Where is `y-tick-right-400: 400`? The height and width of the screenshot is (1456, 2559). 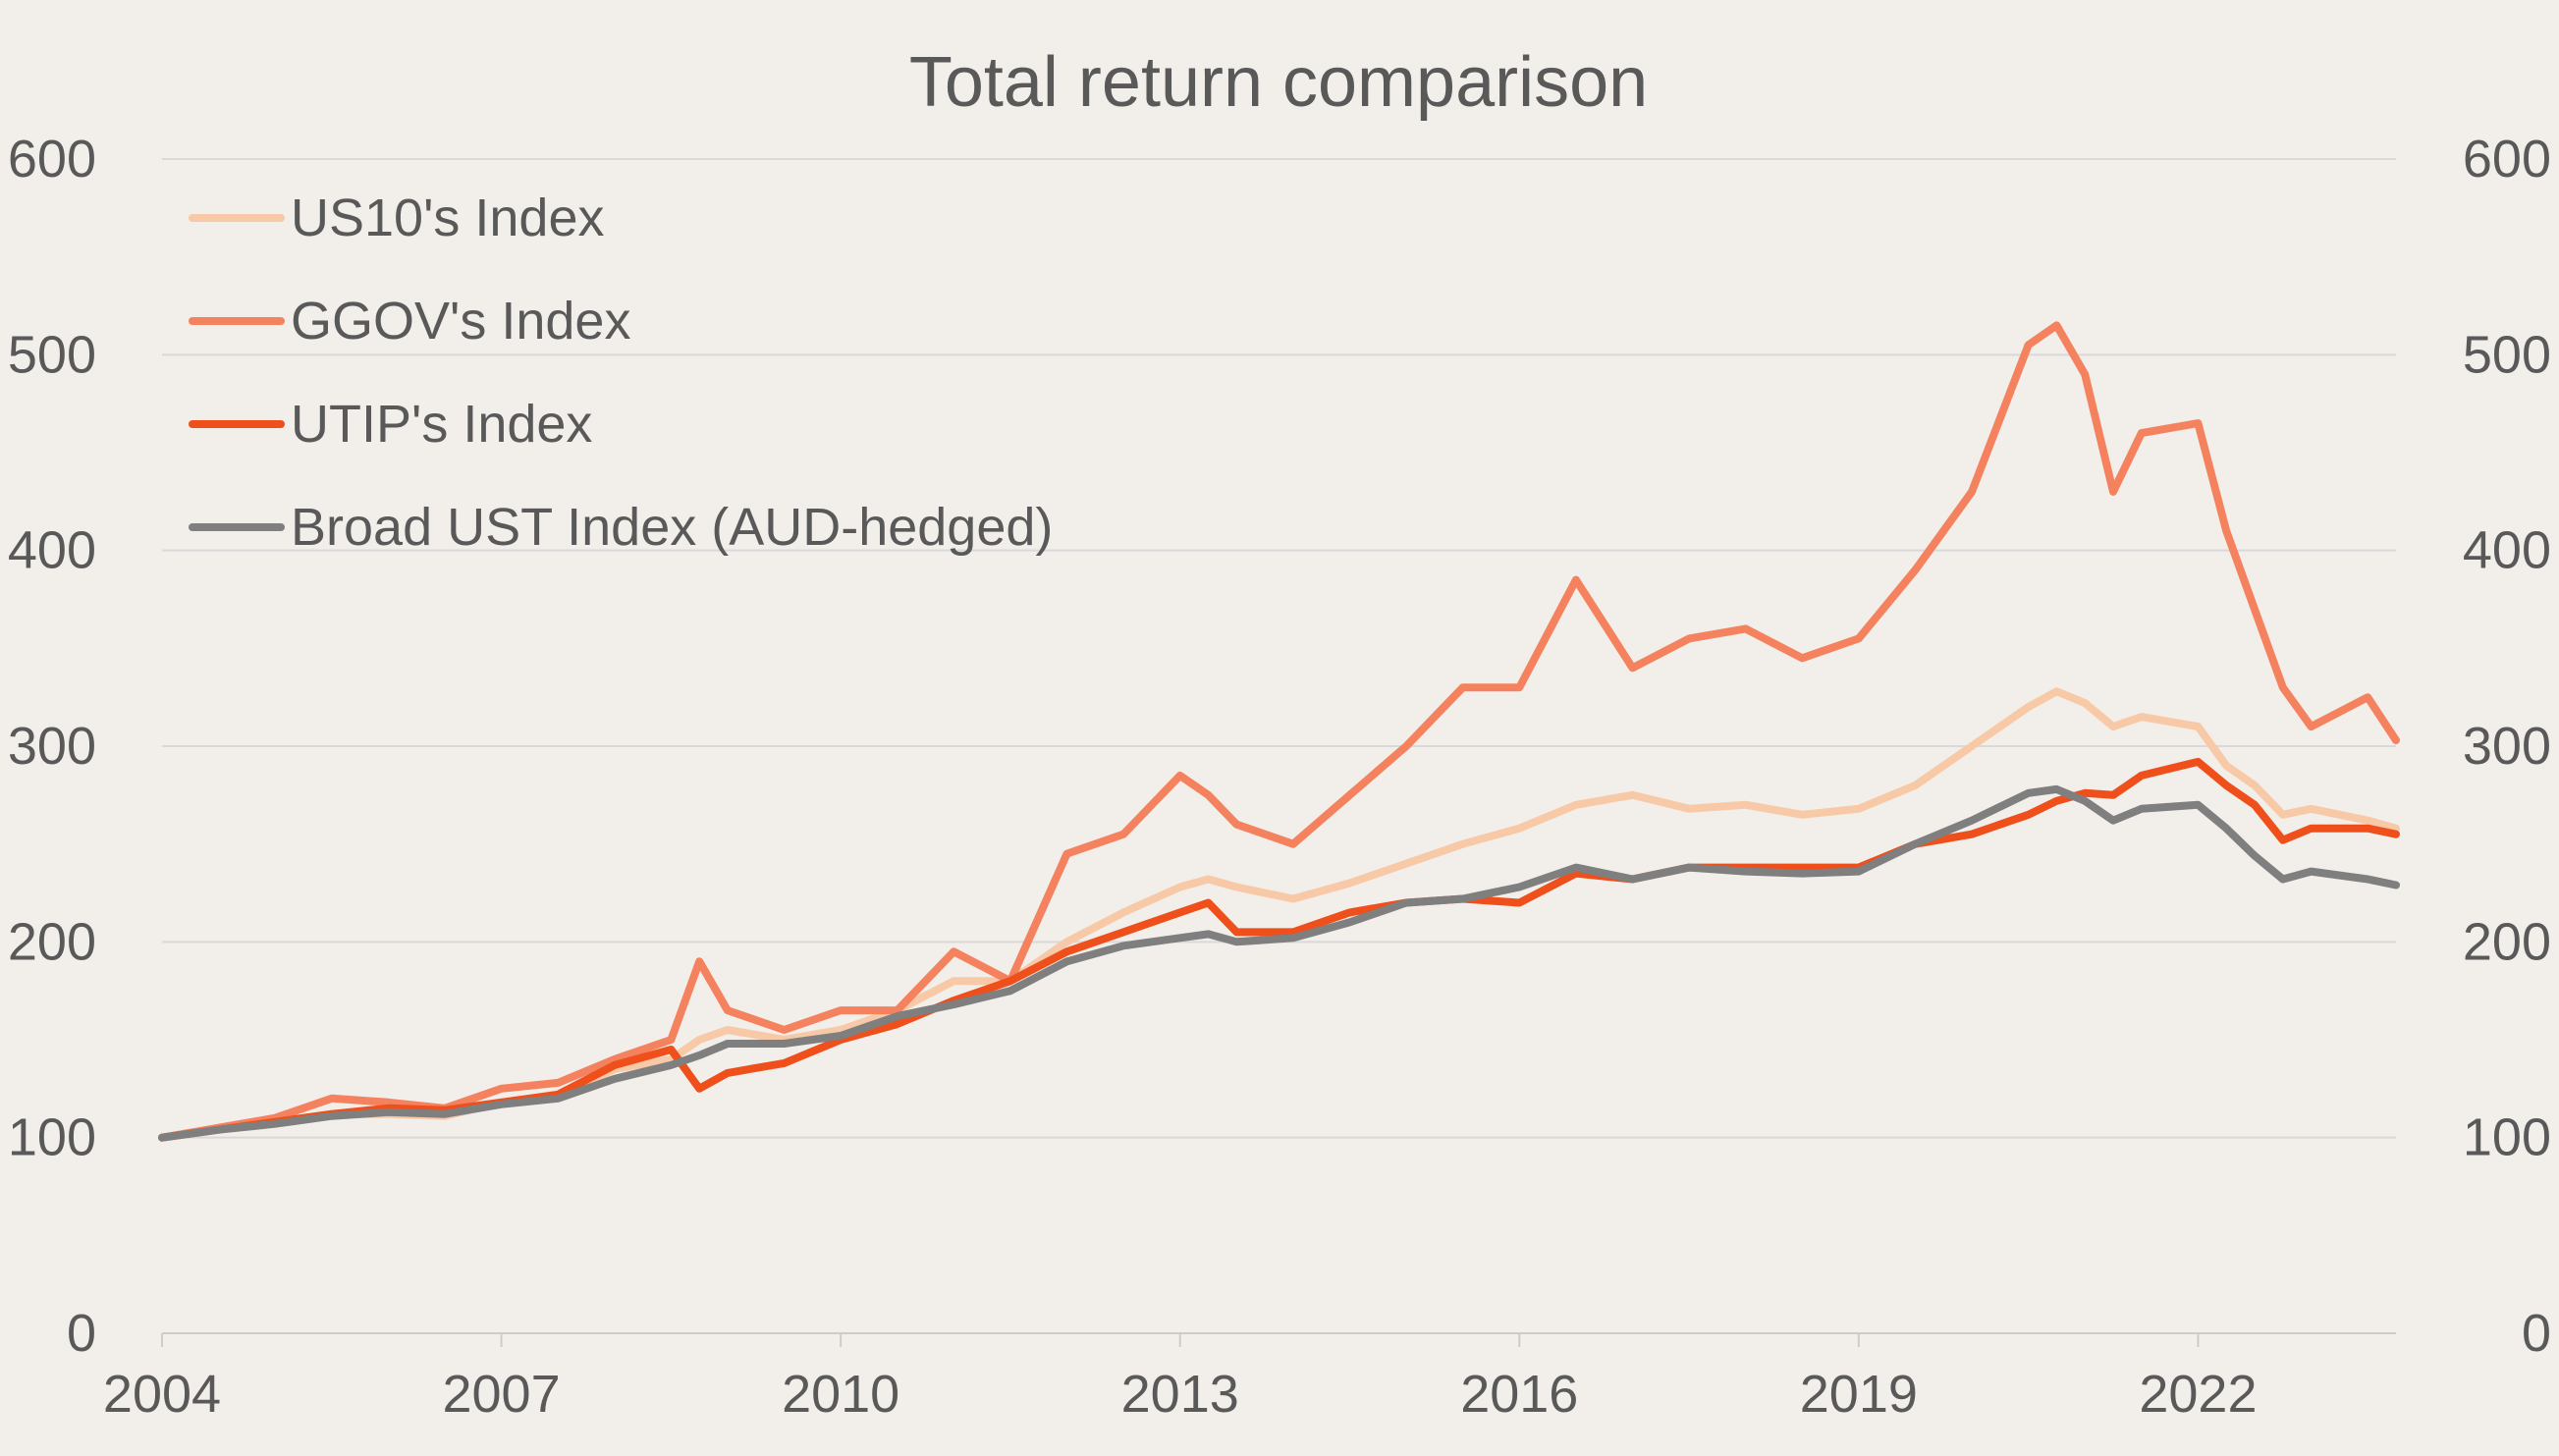
y-tick-right-400: 400 is located at coordinates (2507, 550).